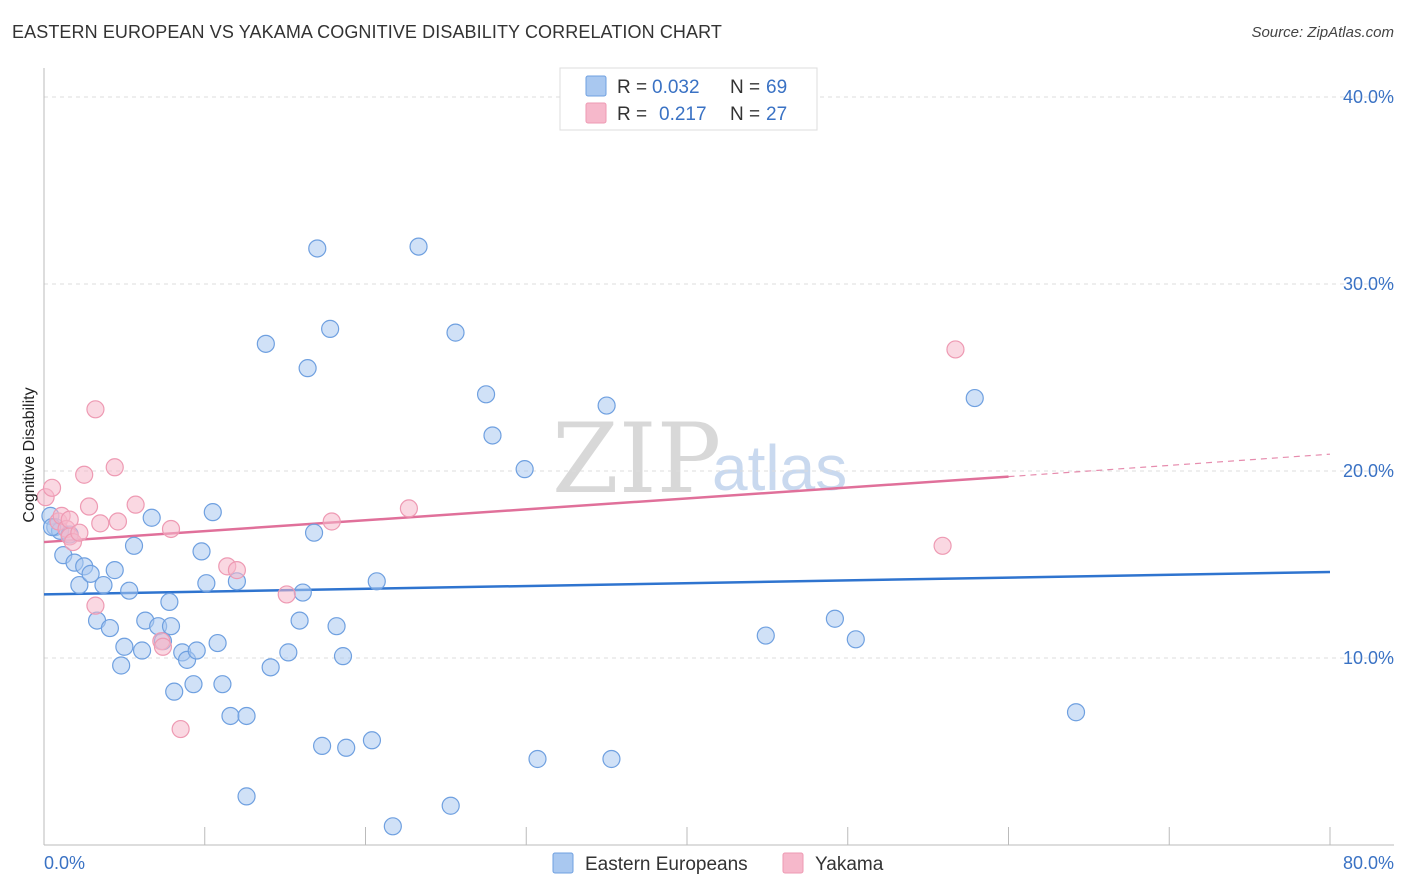  Describe the element at coordinates (596, 86) in the screenshot. I see `legend-swatch-eastern-europeans` at that location.